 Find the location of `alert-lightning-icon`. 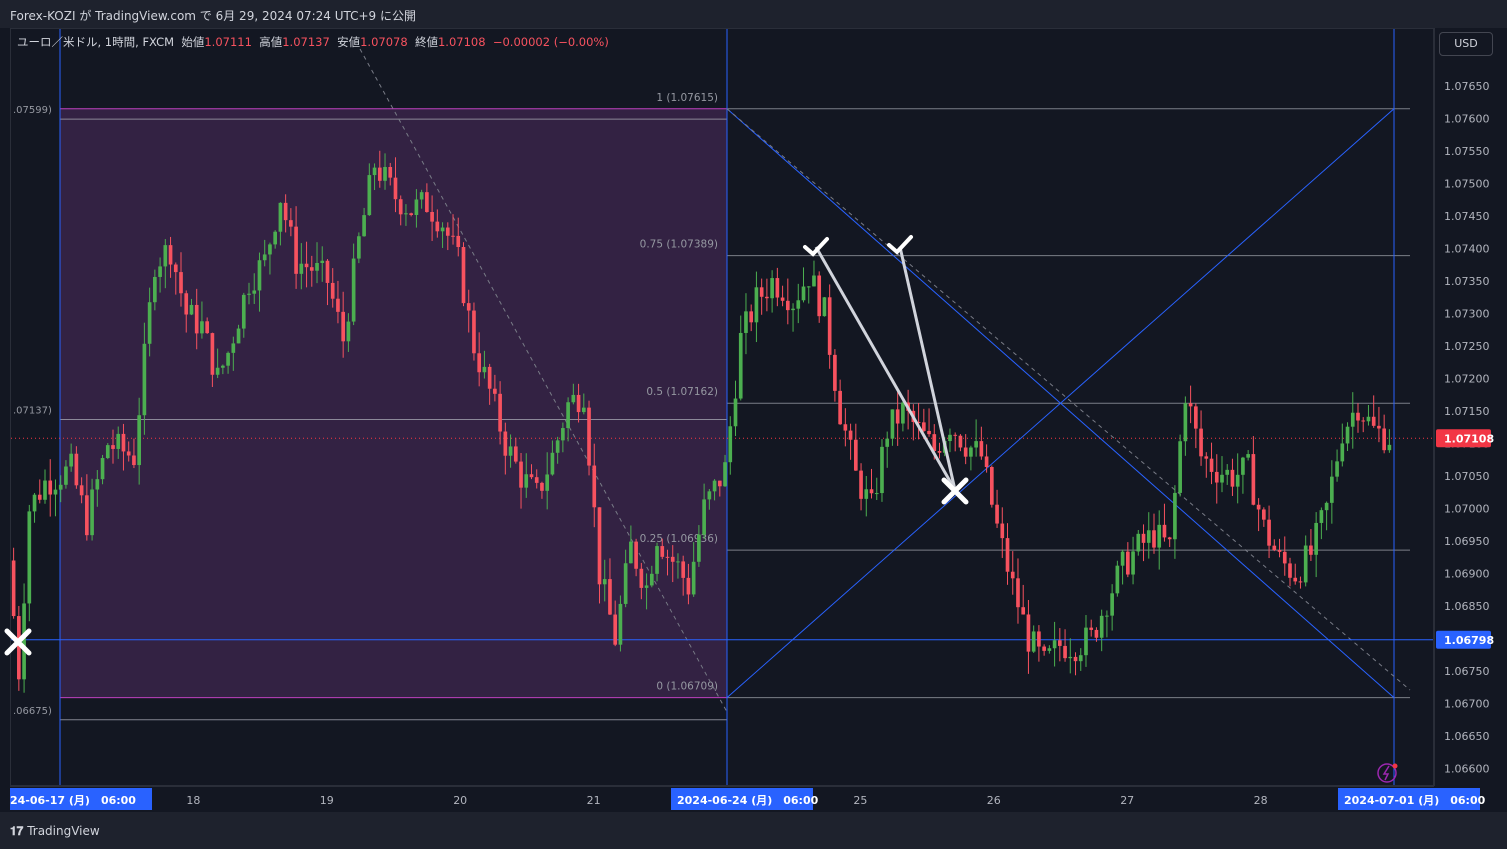

alert-lightning-icon is located at coordinates (1387, 773).